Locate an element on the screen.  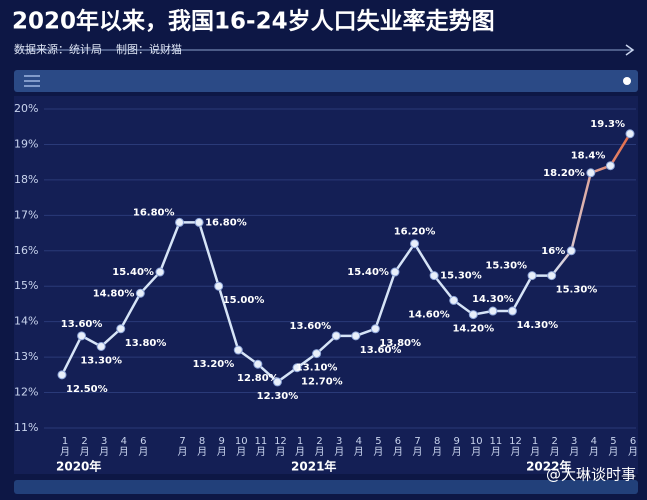
x-tick-label: 8月 is located at coordinates (202, 447).